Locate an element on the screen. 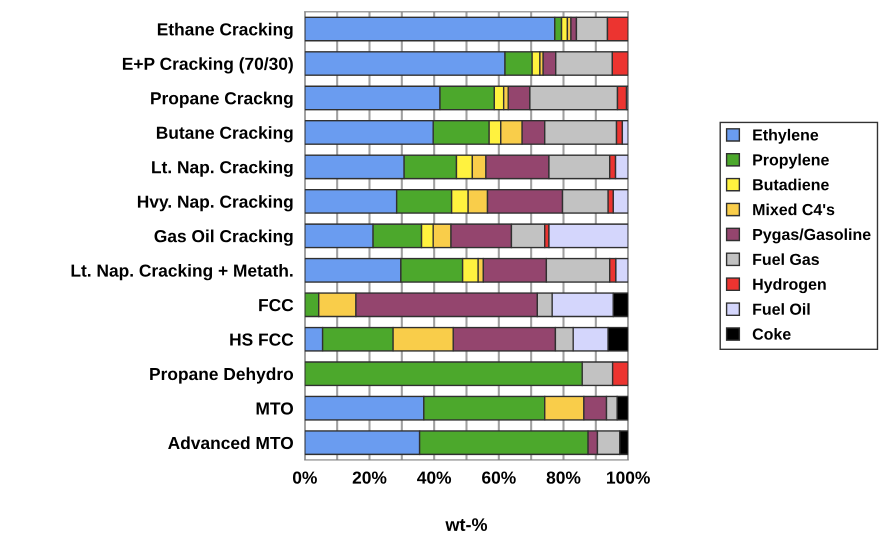  y-tick-label: Hvy. Nap. Cracking is located at coordinates (215, 203).